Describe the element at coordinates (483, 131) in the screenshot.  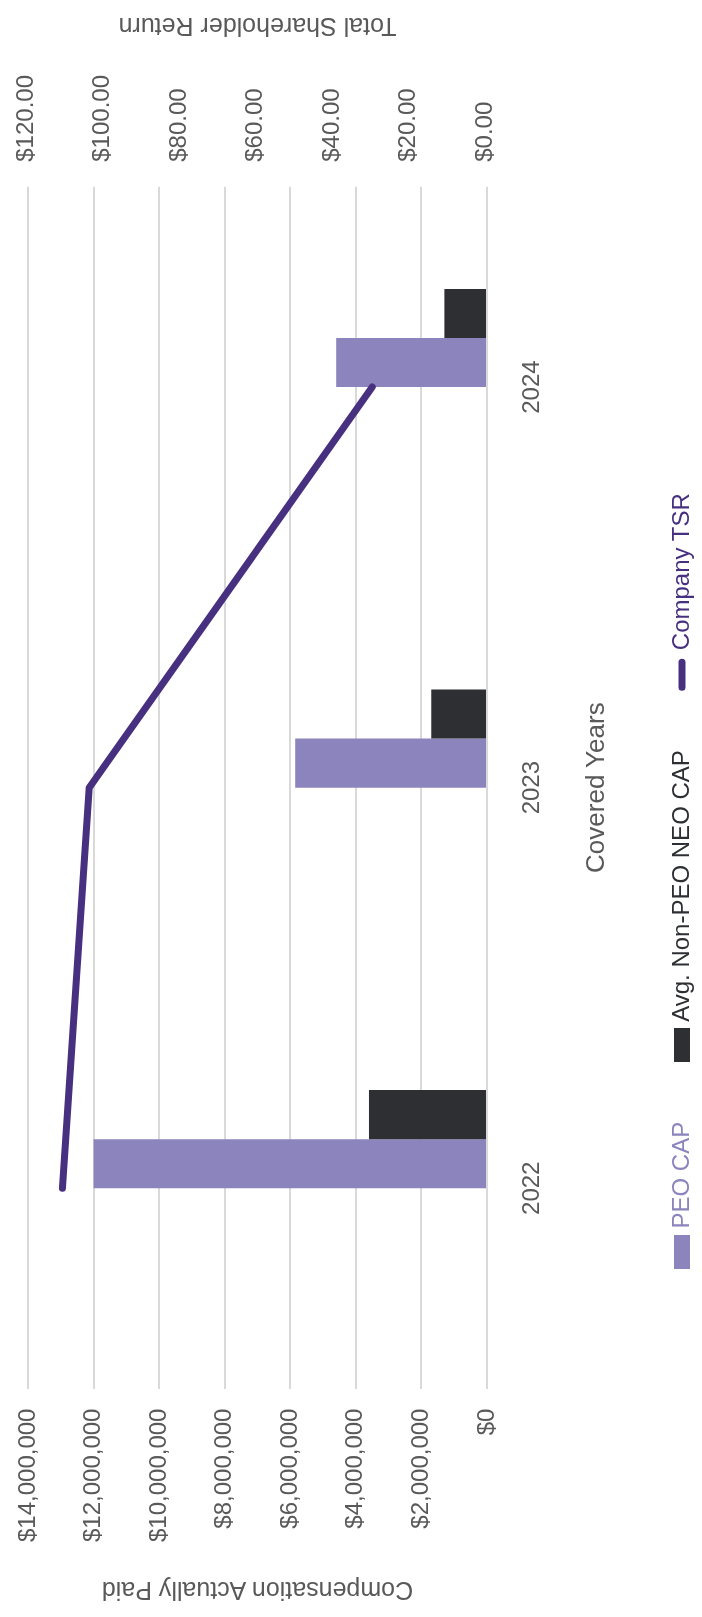
I see `x2-tick-label: $0.00` at that location.